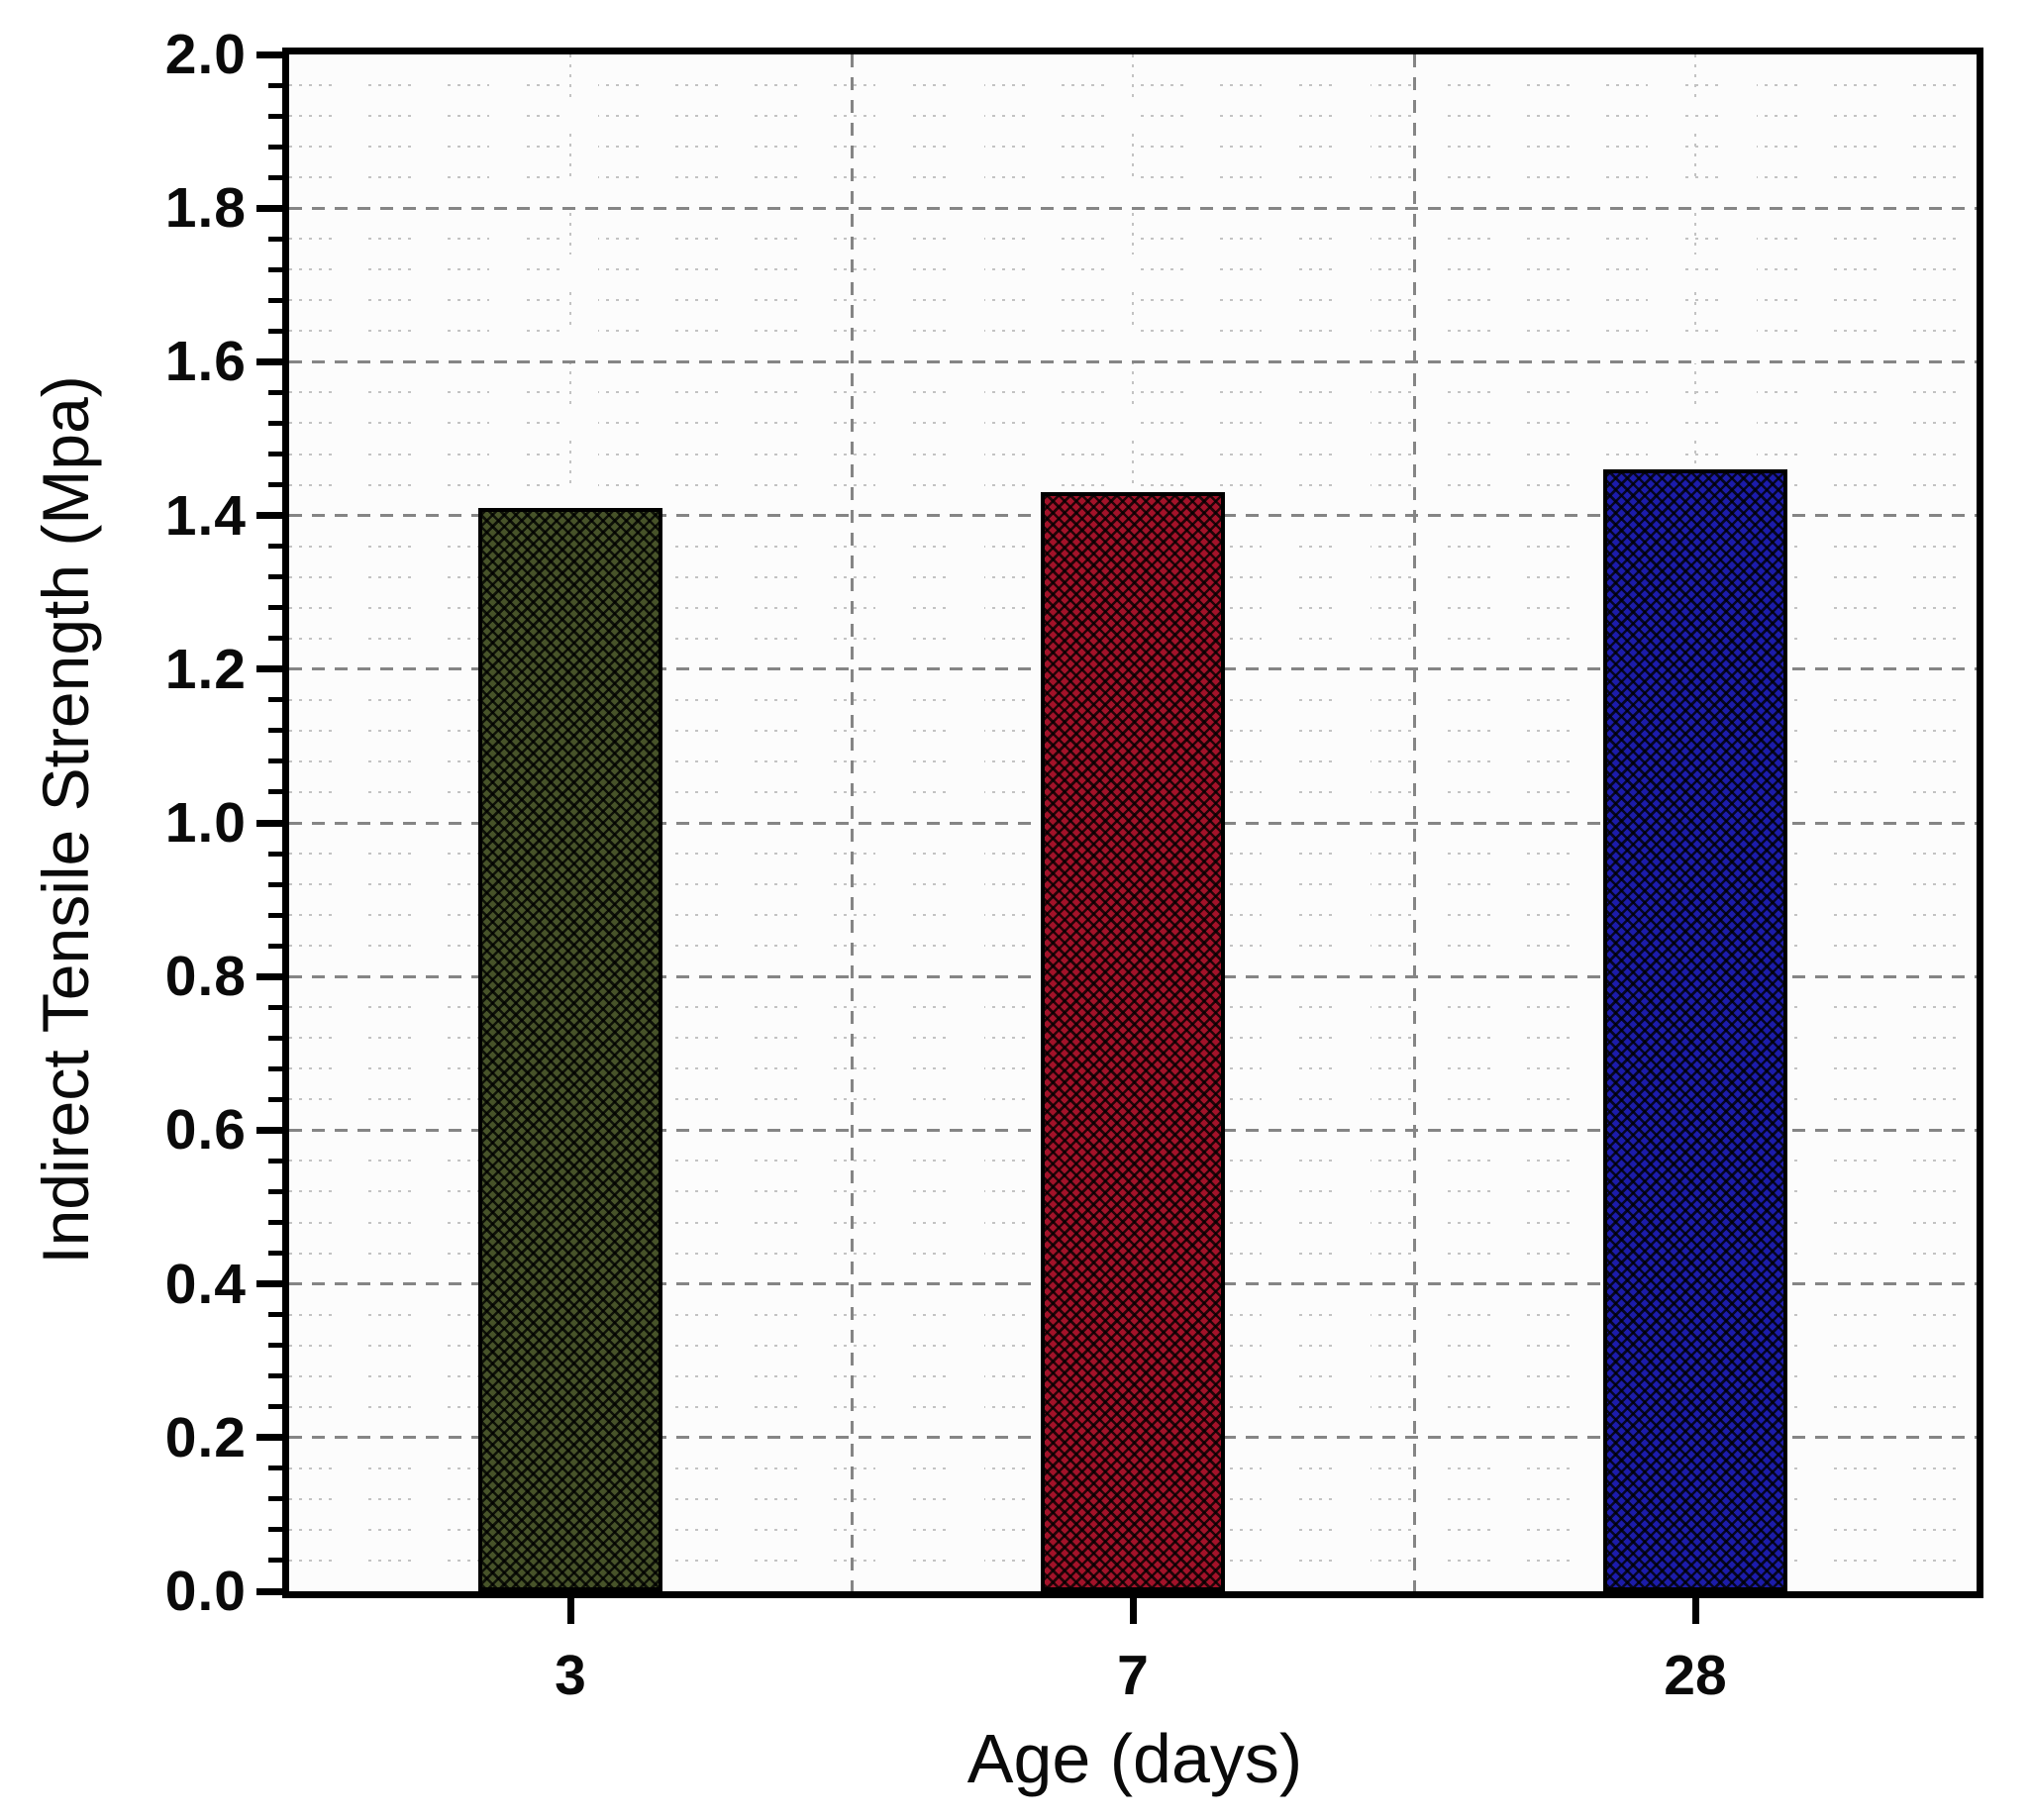 Image resolution: width=2031 pixels, height=1820 pixels. I want to click on y-tick-label: 2.0, so click(205, 54).